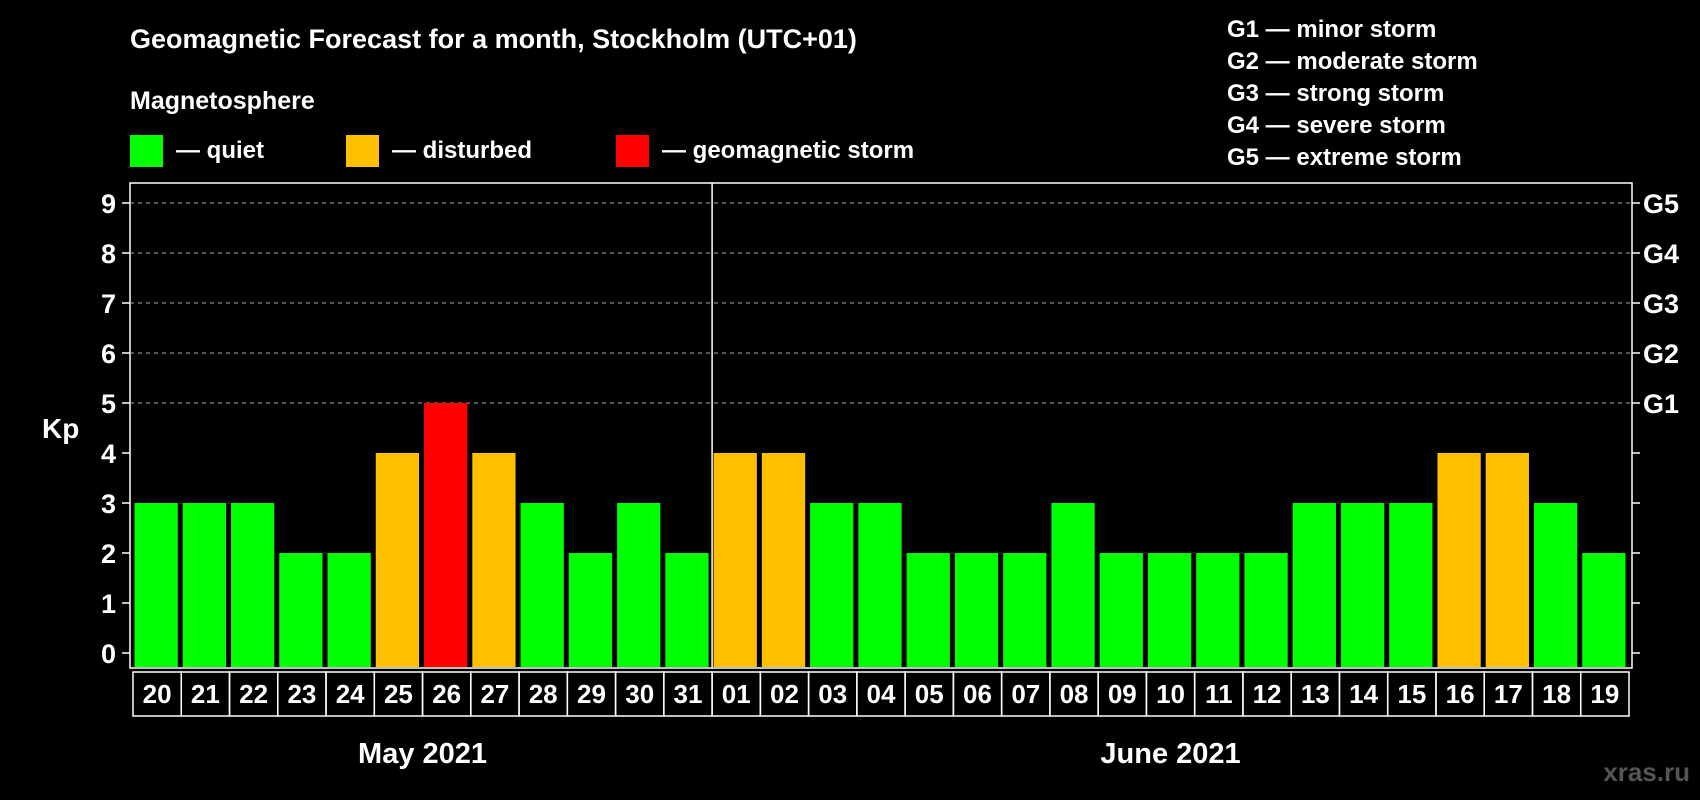  I want to click on day-label-10: 10, so click(1170, 694).